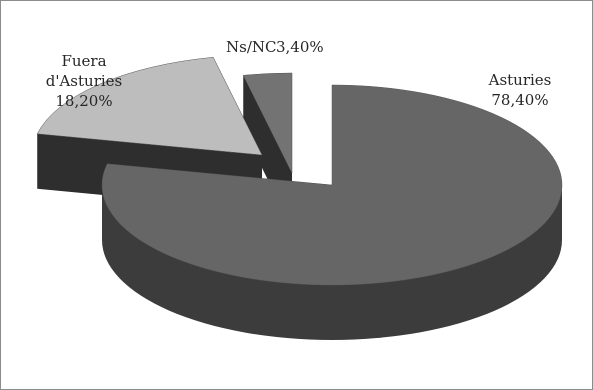 The image size is (593, 390). Describe the element at coordinates (519, 100) in the screenshot. I see `label-asturies-pct: 78,40%` at that location.